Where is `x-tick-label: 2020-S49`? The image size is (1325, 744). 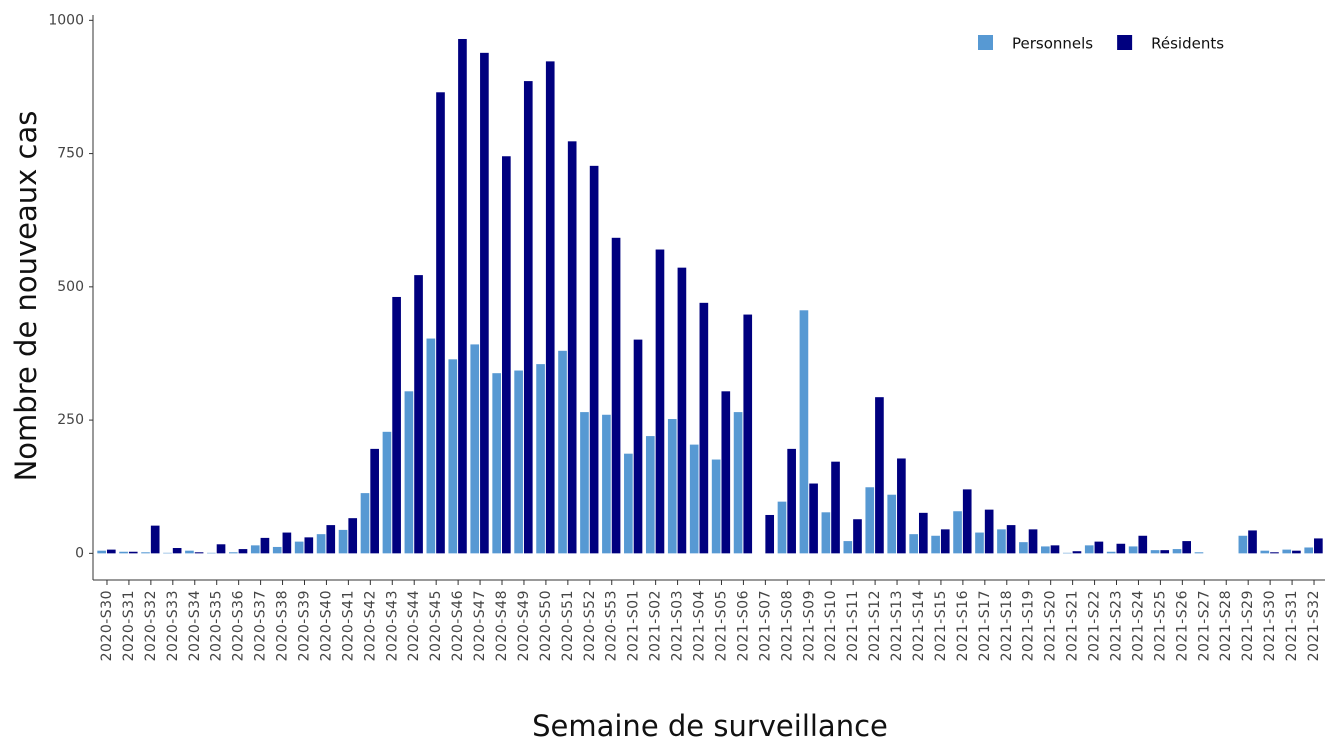
x-tick-label: 2020-S49 is located at coordinates (524, 625).